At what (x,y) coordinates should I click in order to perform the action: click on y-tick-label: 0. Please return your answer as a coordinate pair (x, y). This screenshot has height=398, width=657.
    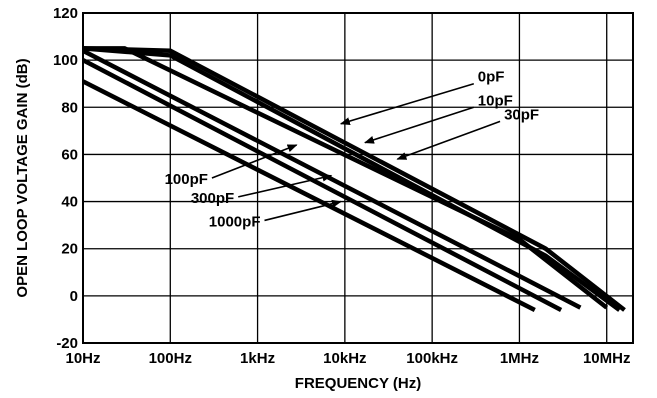
    Looking at the image, I should click on (74, 296).